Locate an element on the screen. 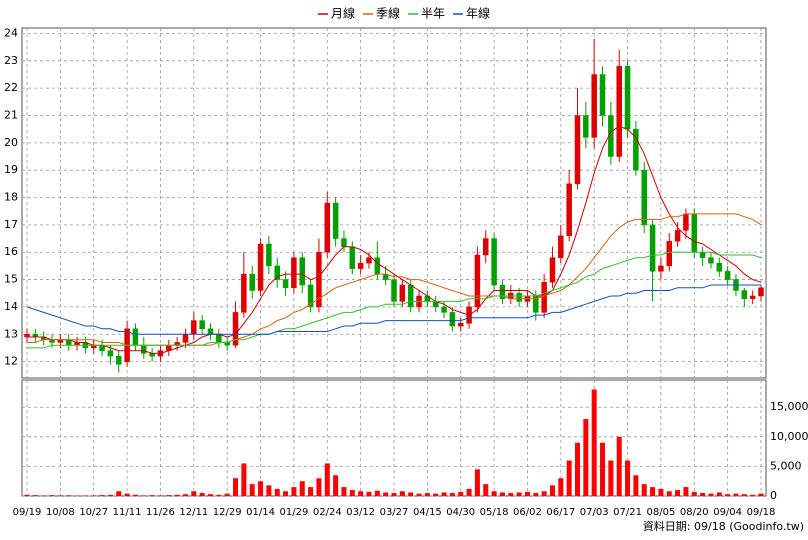 This screenshot has width=808, height=540. x-tick-label: 03/12 is located at coordinates (360, 512).